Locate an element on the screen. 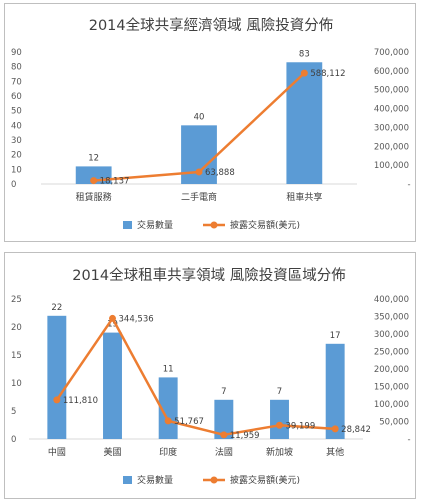  bar-data-label: 11 is located at coordinates (168, 369).